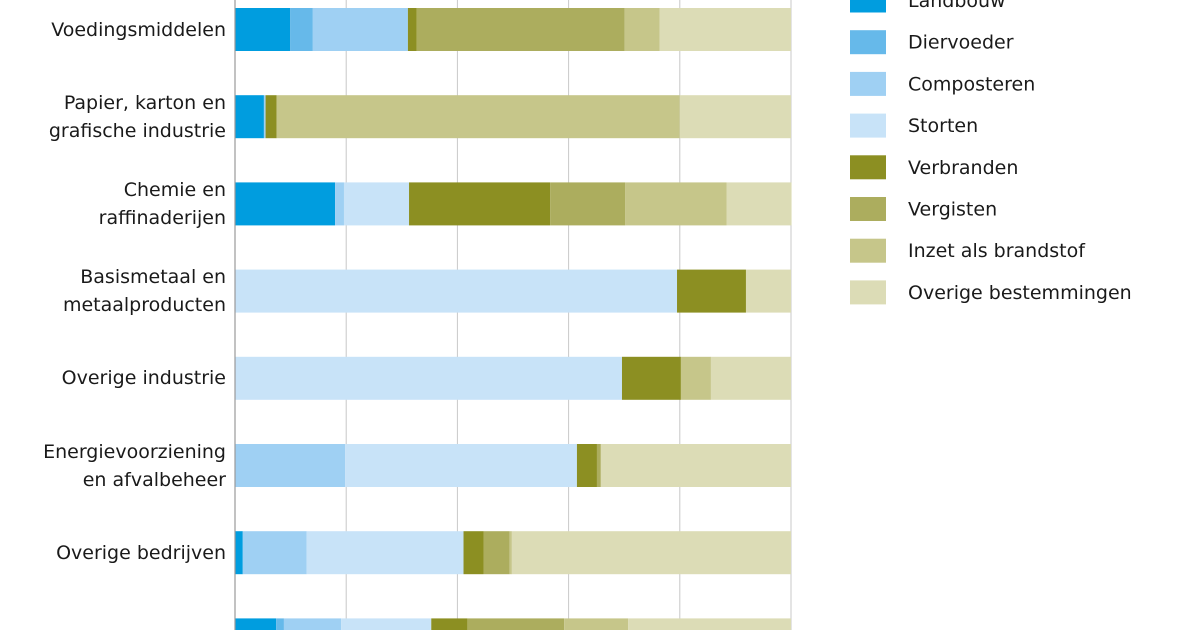  Describe the element at coordinates (138, 29) in the screenshot. I see `category-label: Voedingsmiddelen` at that location.